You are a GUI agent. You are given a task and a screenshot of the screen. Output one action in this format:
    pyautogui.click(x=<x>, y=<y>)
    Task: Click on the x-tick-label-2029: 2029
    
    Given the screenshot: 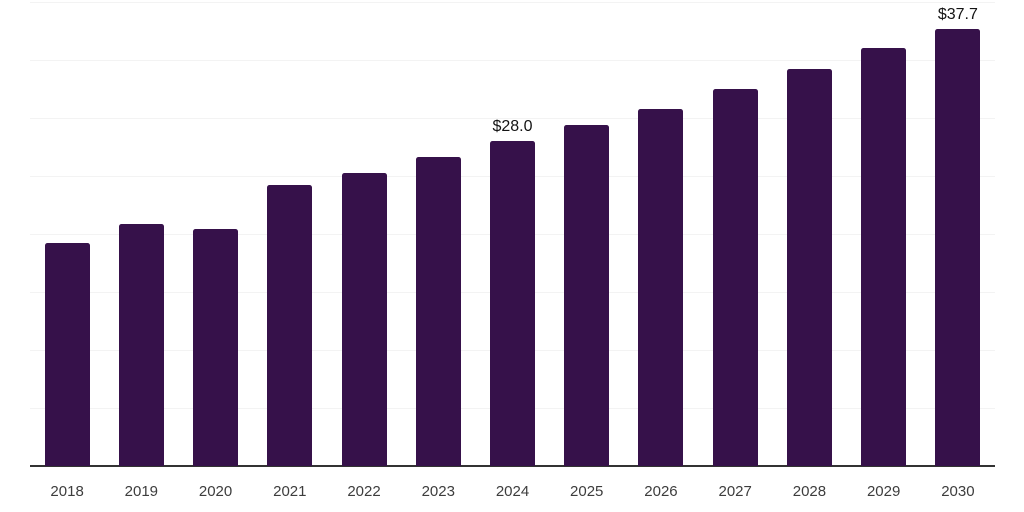 What is the action you would take?
    pyautogui.click(x=883, y=491)
    